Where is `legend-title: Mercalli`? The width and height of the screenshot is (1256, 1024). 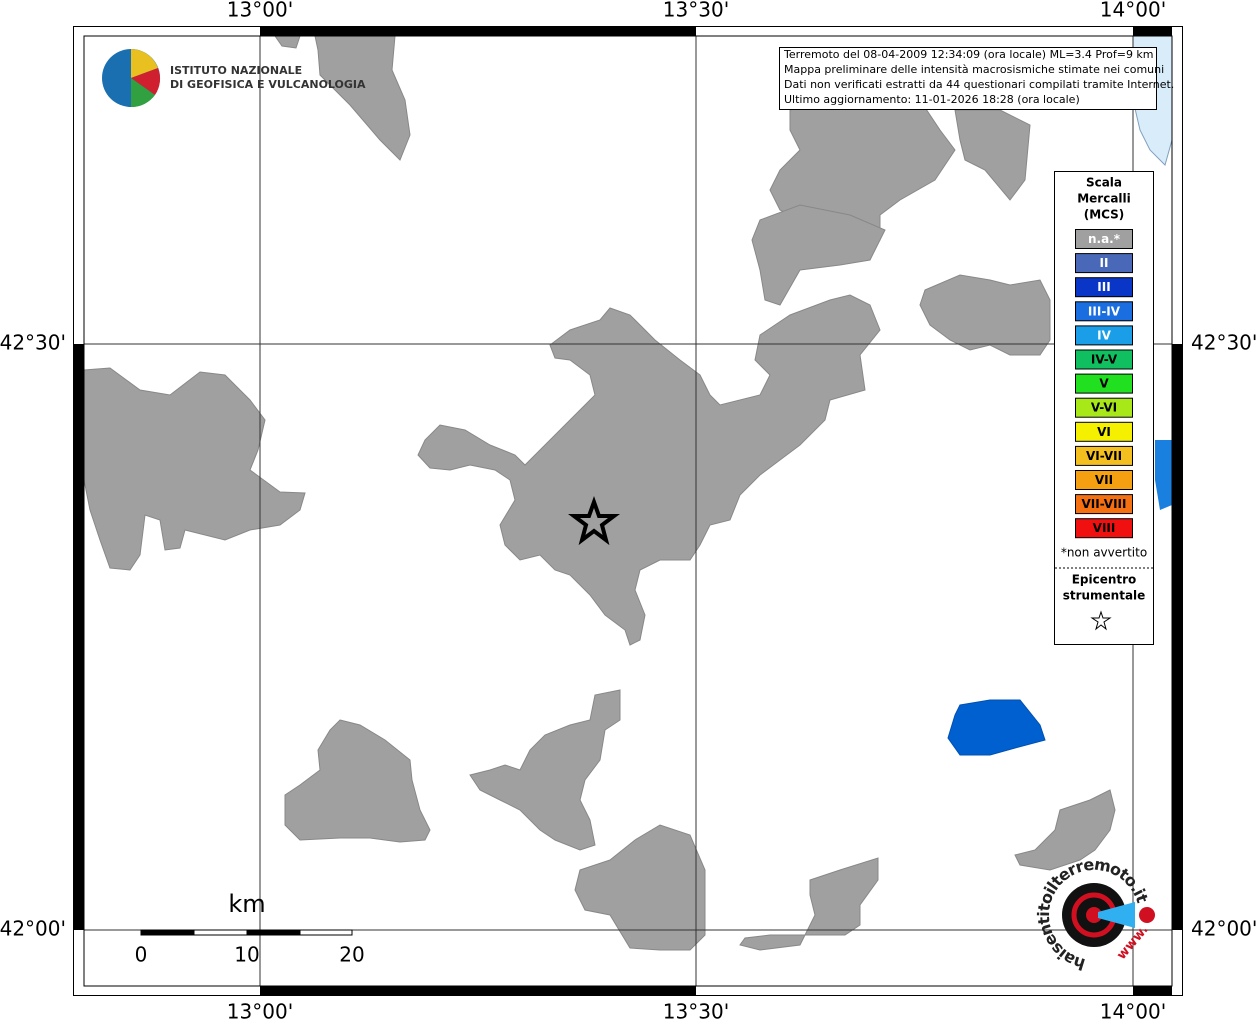
legend-title: Mercalli is located at coordinates (1104, 199).